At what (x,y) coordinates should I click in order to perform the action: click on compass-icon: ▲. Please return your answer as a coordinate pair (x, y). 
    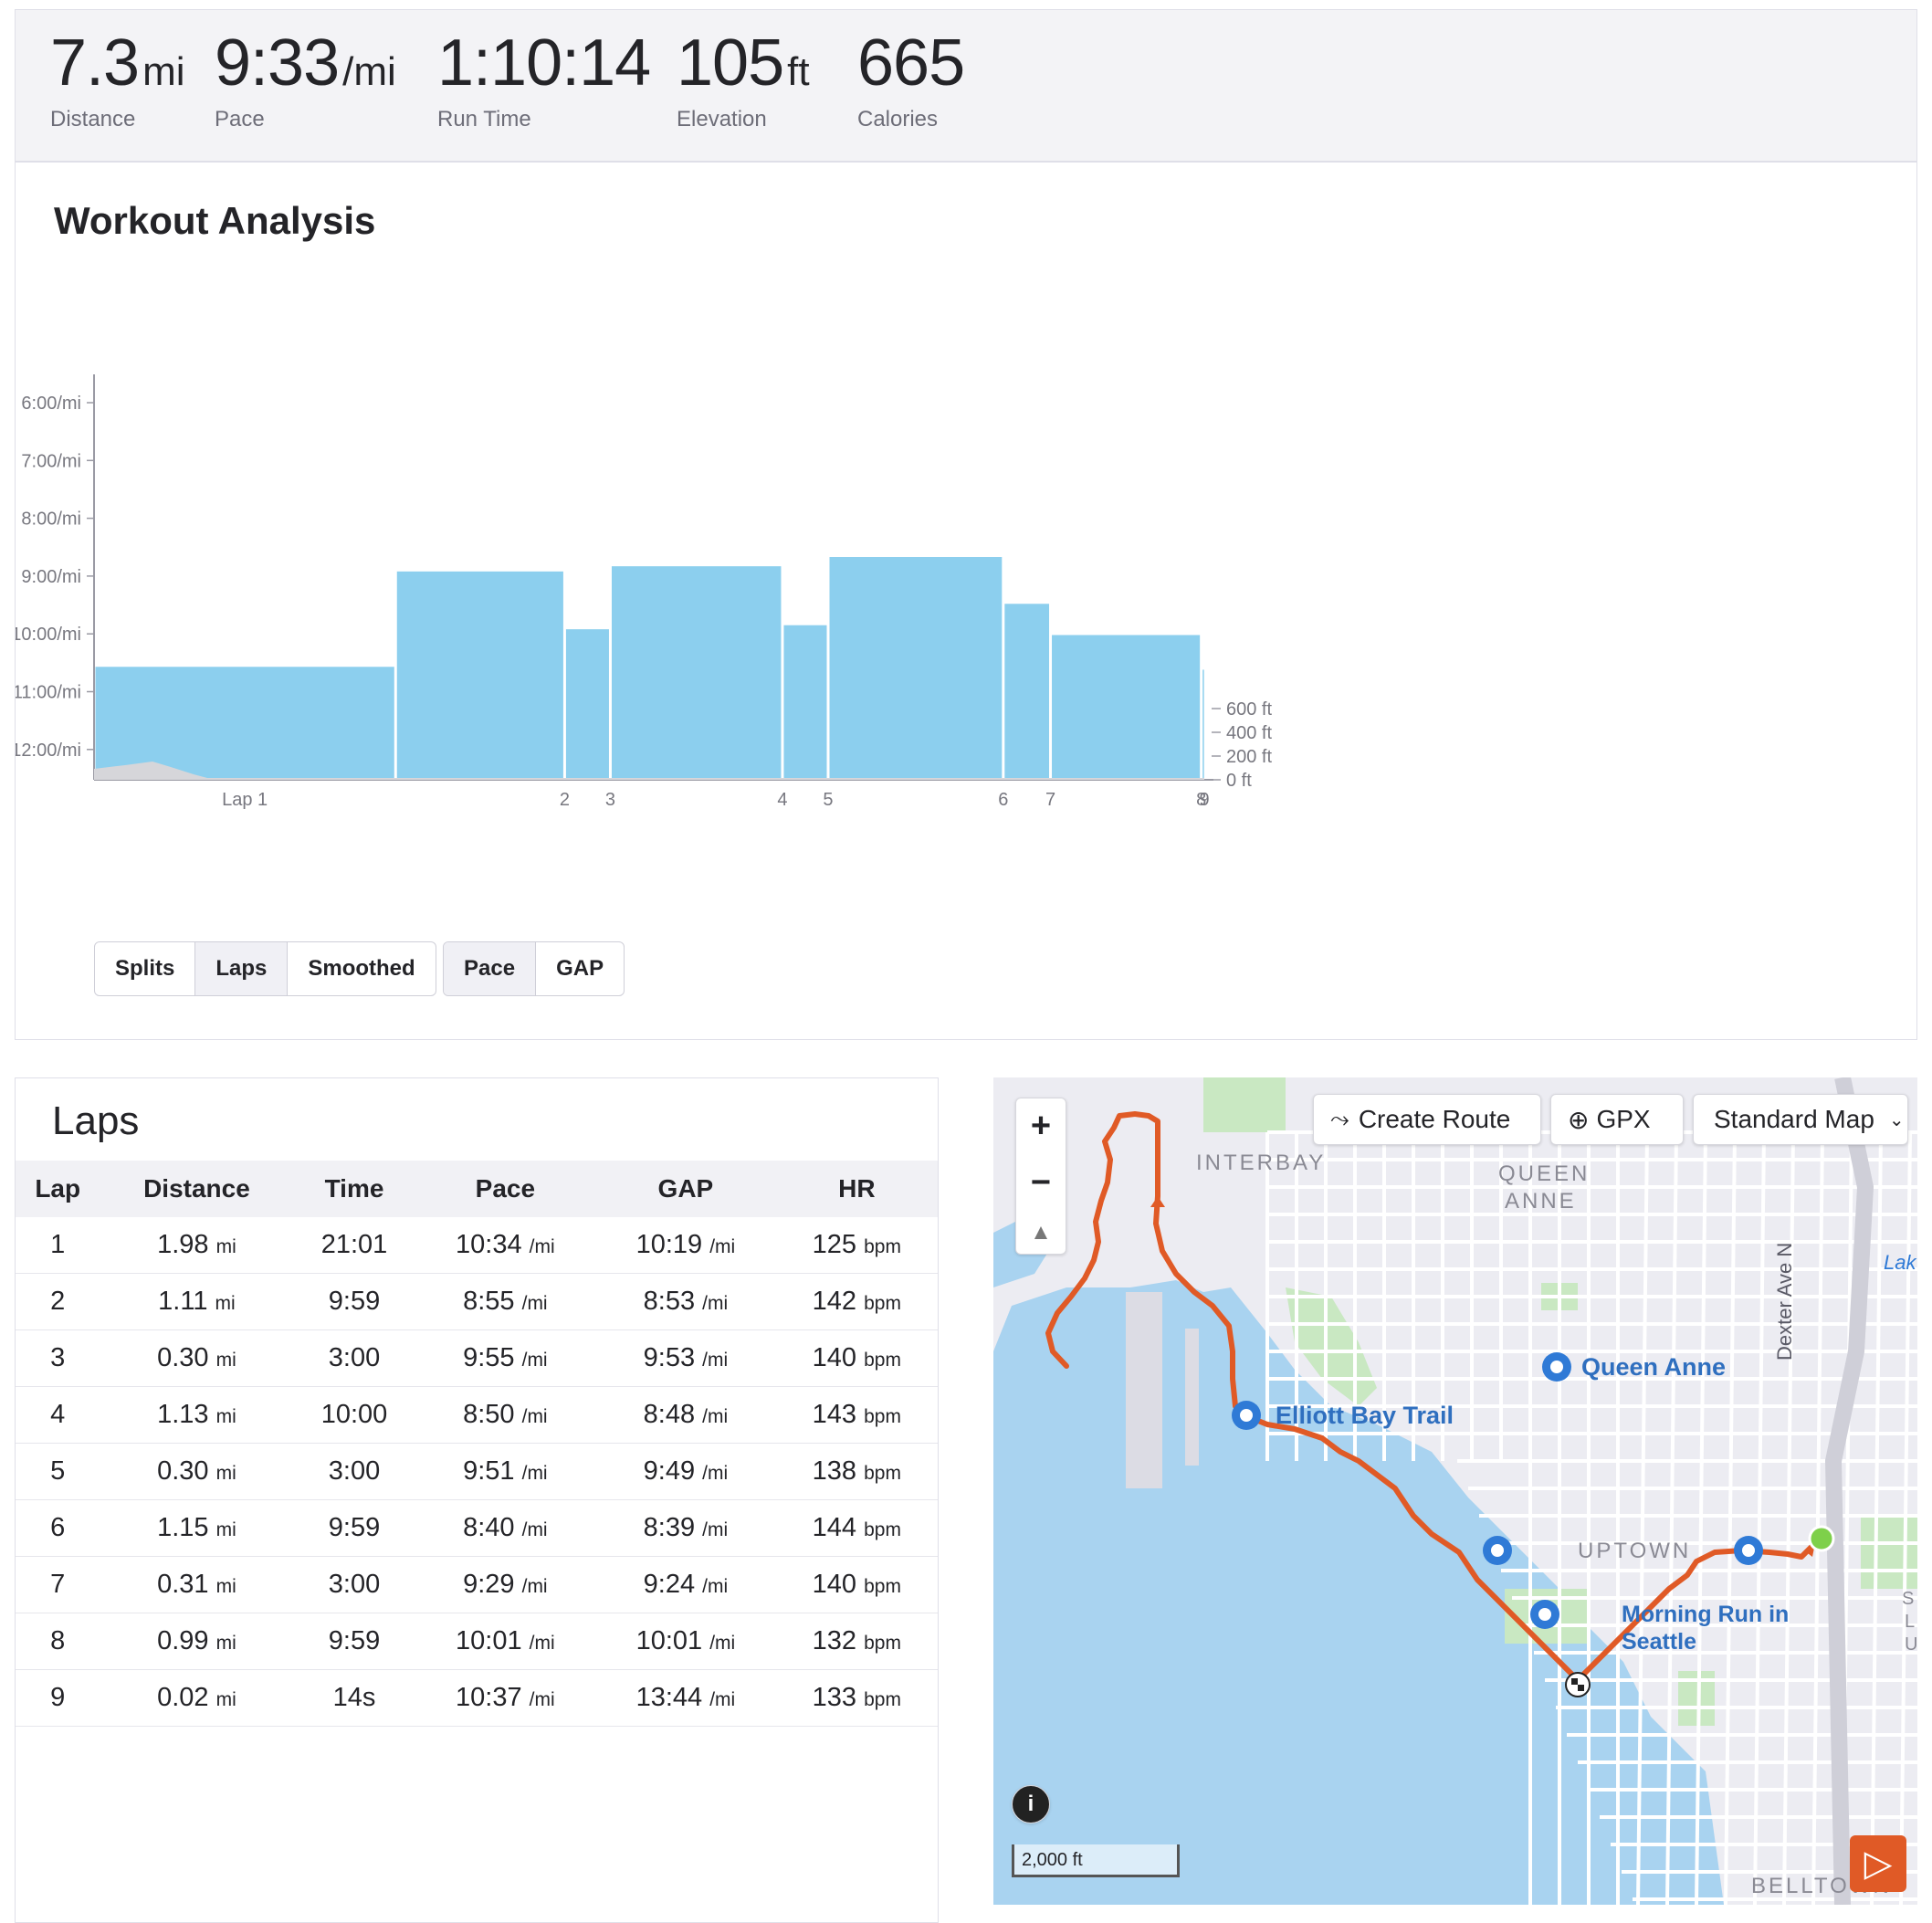
    Looking at the image, I should click on (1041, 1232).